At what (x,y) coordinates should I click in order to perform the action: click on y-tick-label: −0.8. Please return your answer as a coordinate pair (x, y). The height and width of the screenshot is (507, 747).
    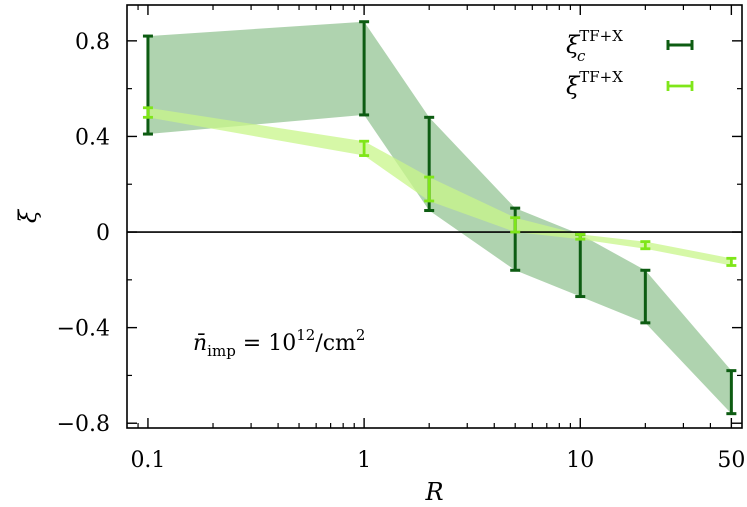
    Looking at the image, I should click on (83, 424).